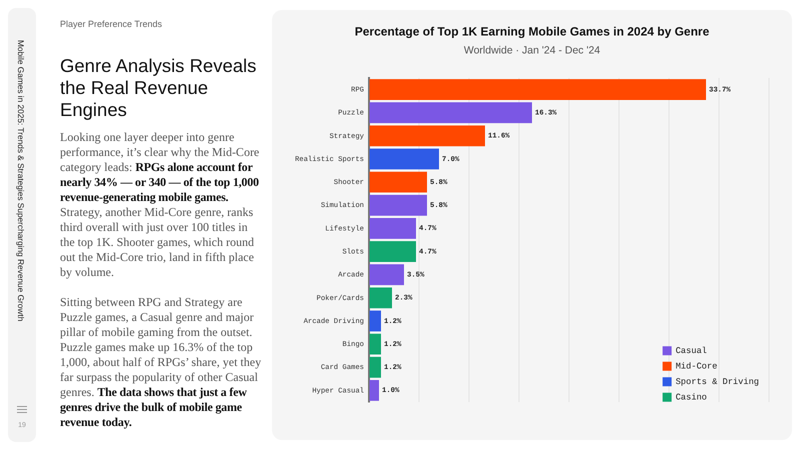 Image resolution: width=800 pixels, height=450 pixels. What do you see at coordinates (718, 382) in the screenshot?
I see `legend-label: Sports & Driving` at bounding box center [718, 382].